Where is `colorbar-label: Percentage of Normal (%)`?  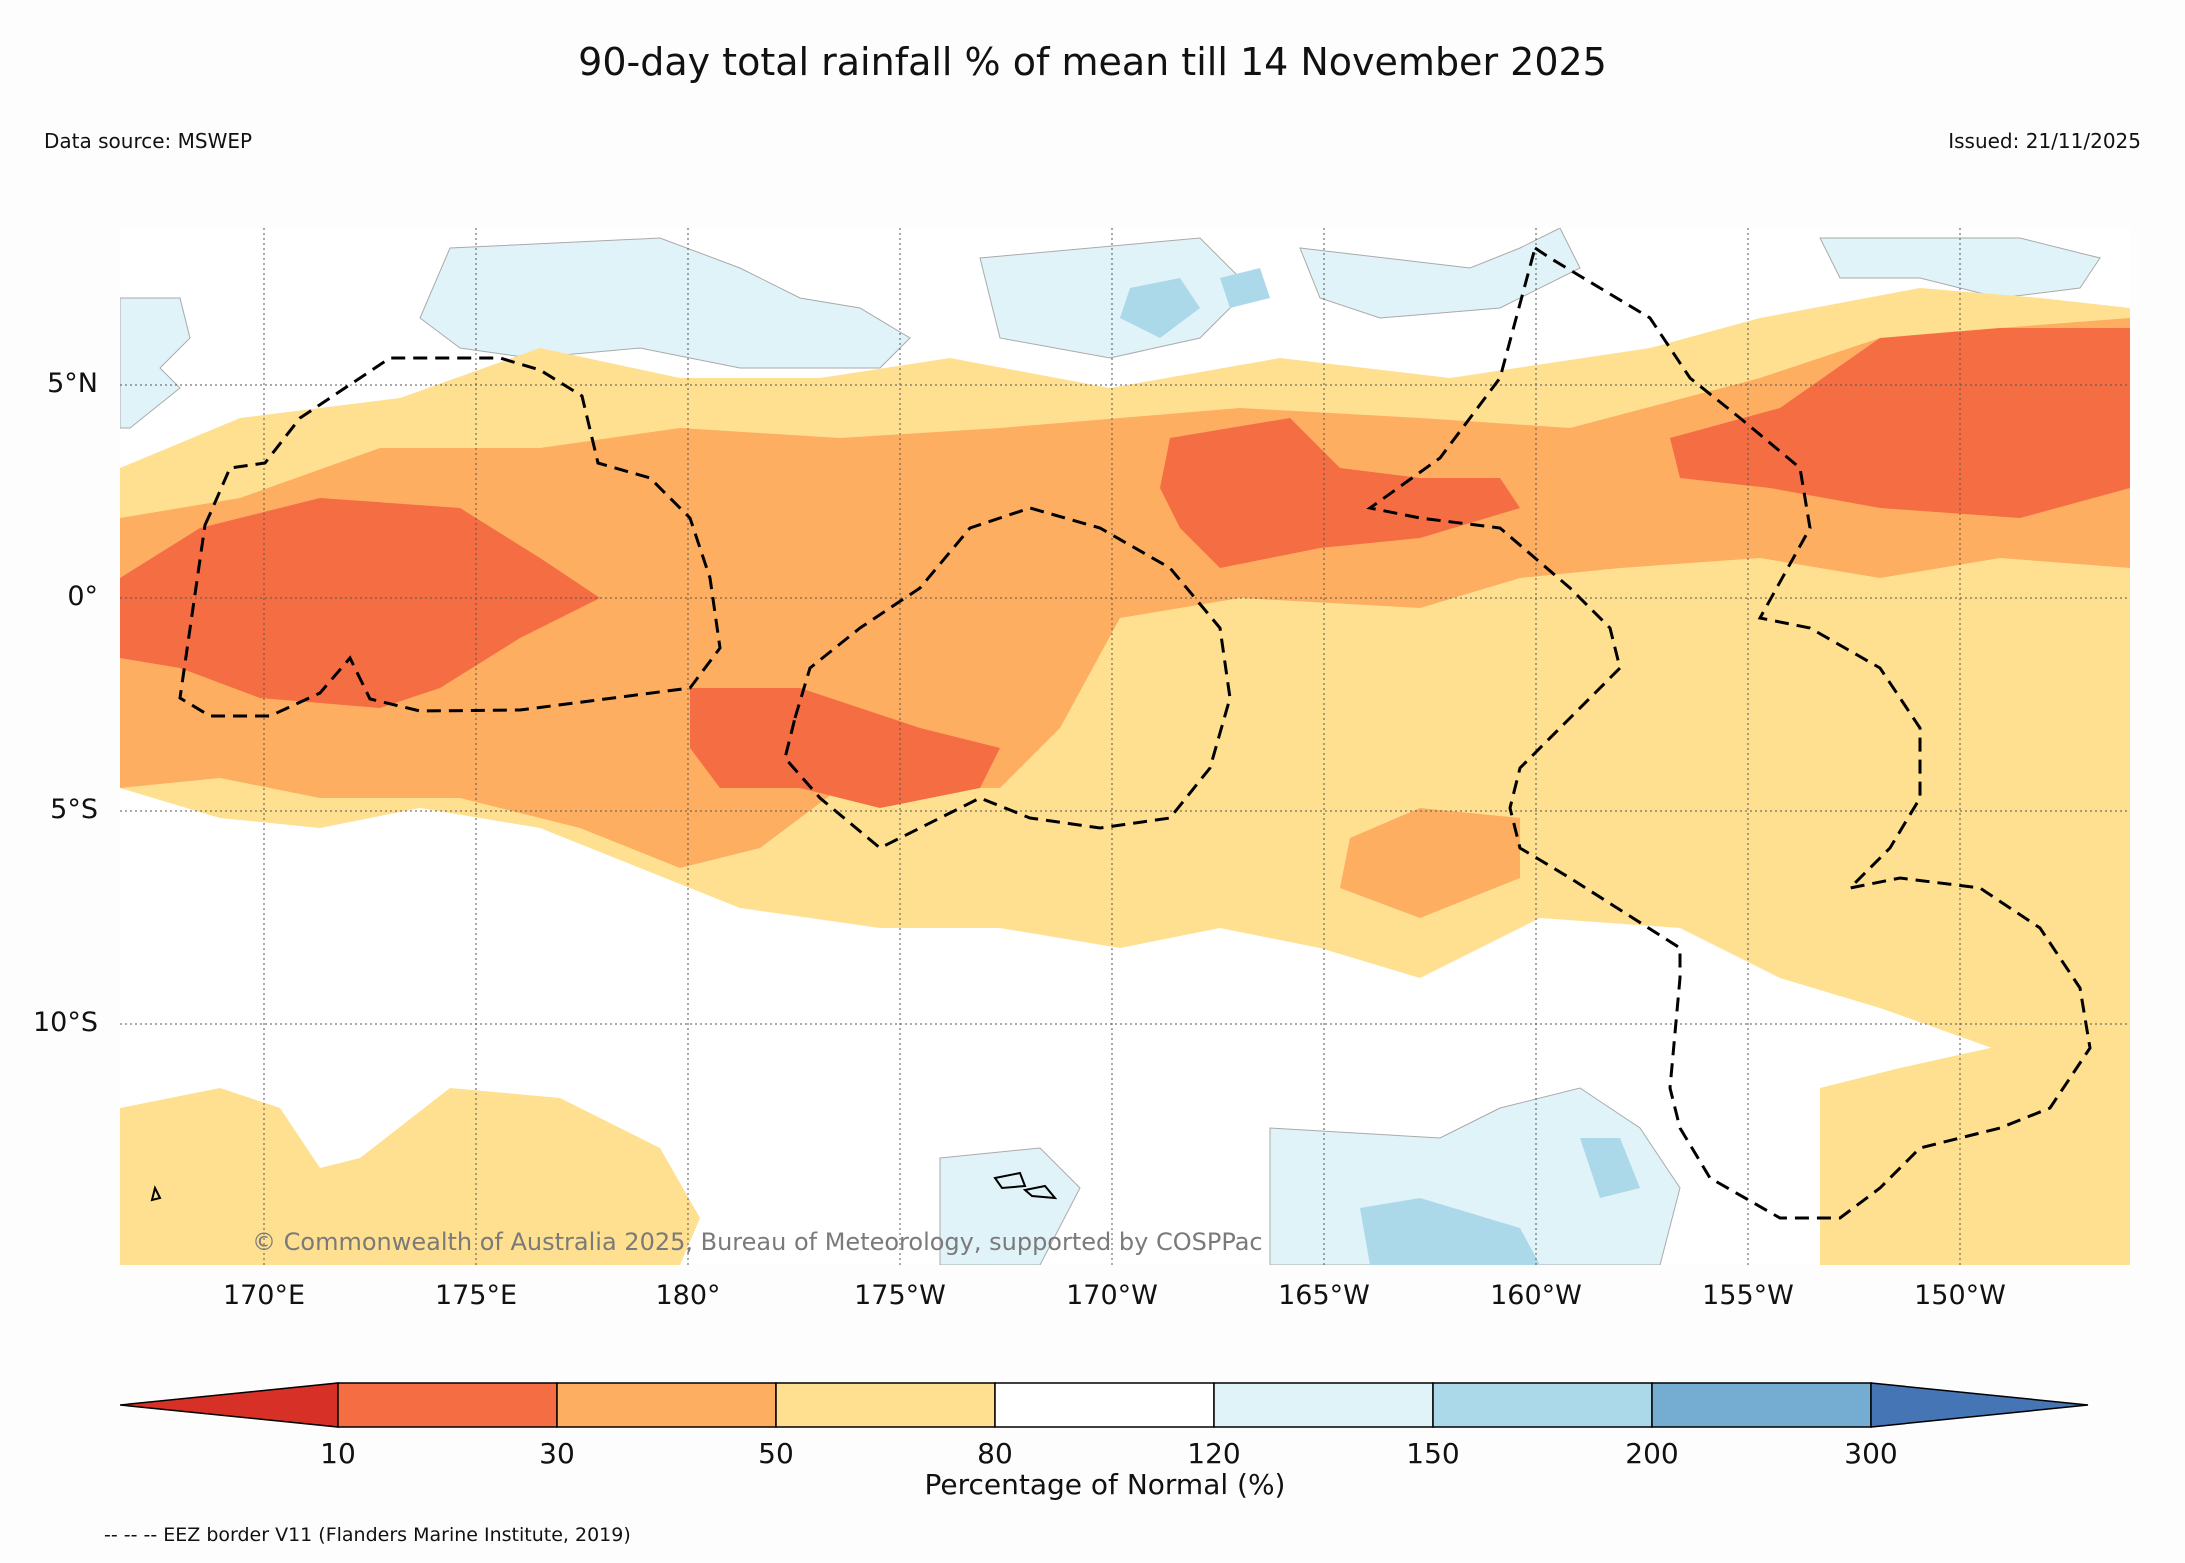 colorbar-label: Percentage of Normal (%) is located at coordinates (1105, 1484).